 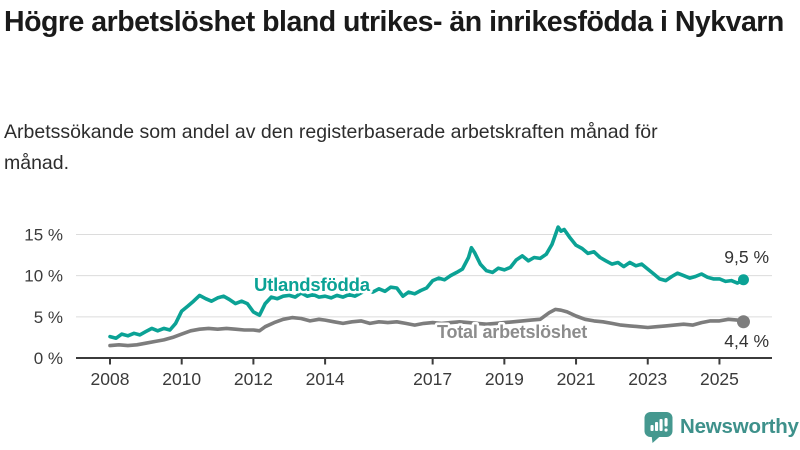 What do you see at coordinates (181, 379) in the screenshot?
I see `x-tick-label-2010: 2010` at bounding box center [181, 379].